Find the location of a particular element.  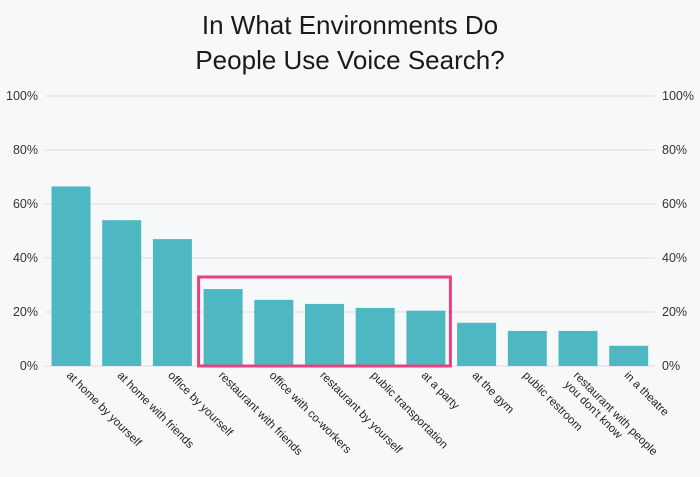

chart-title-line-1: In What Environments Do is located at coordinates (350, 25).